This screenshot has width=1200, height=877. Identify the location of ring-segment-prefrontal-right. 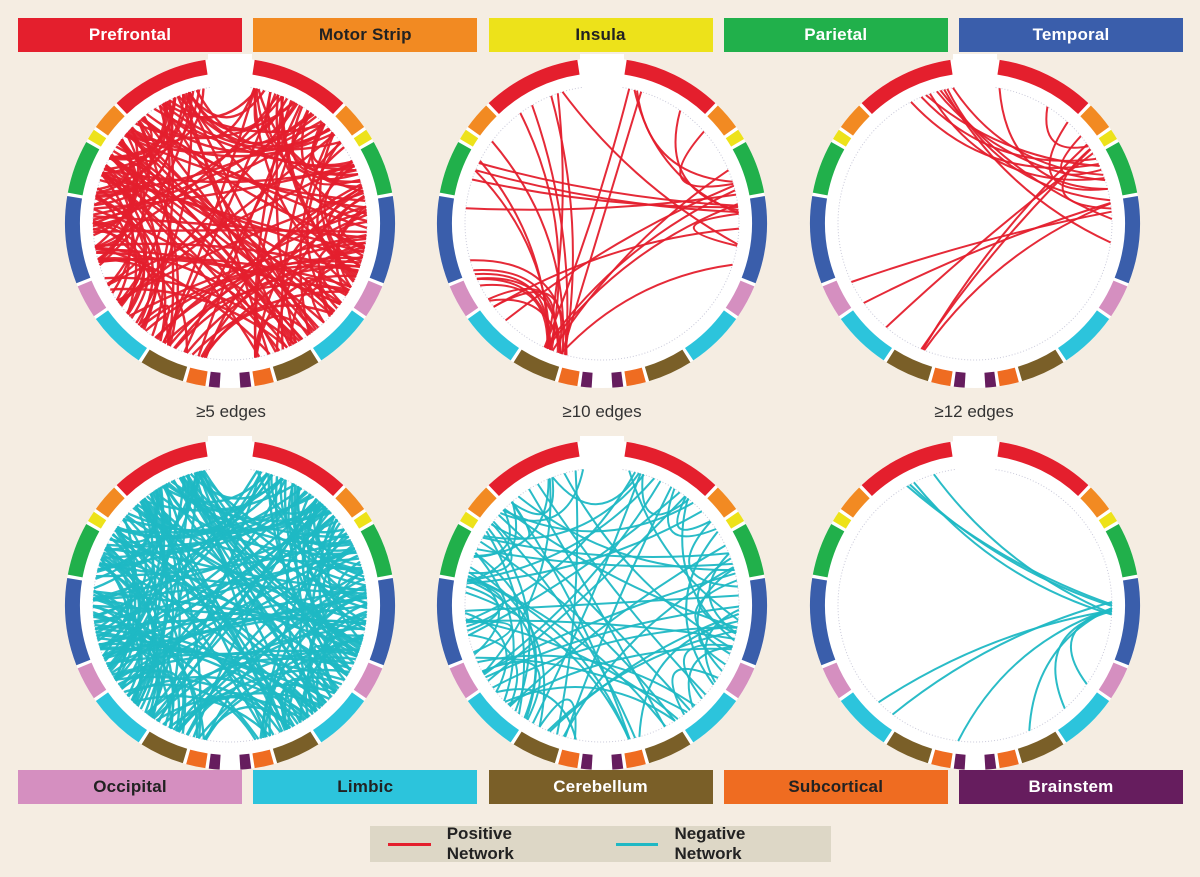
(298, 469).